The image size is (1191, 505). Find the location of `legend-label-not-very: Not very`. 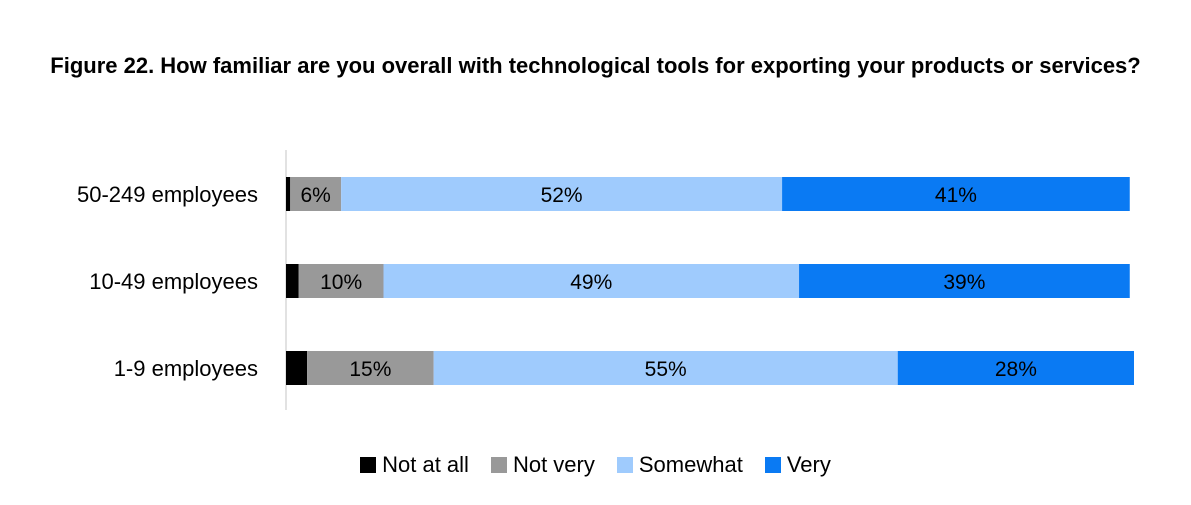

legend-label-not-very: Not very is located at coordinates (553, 464).